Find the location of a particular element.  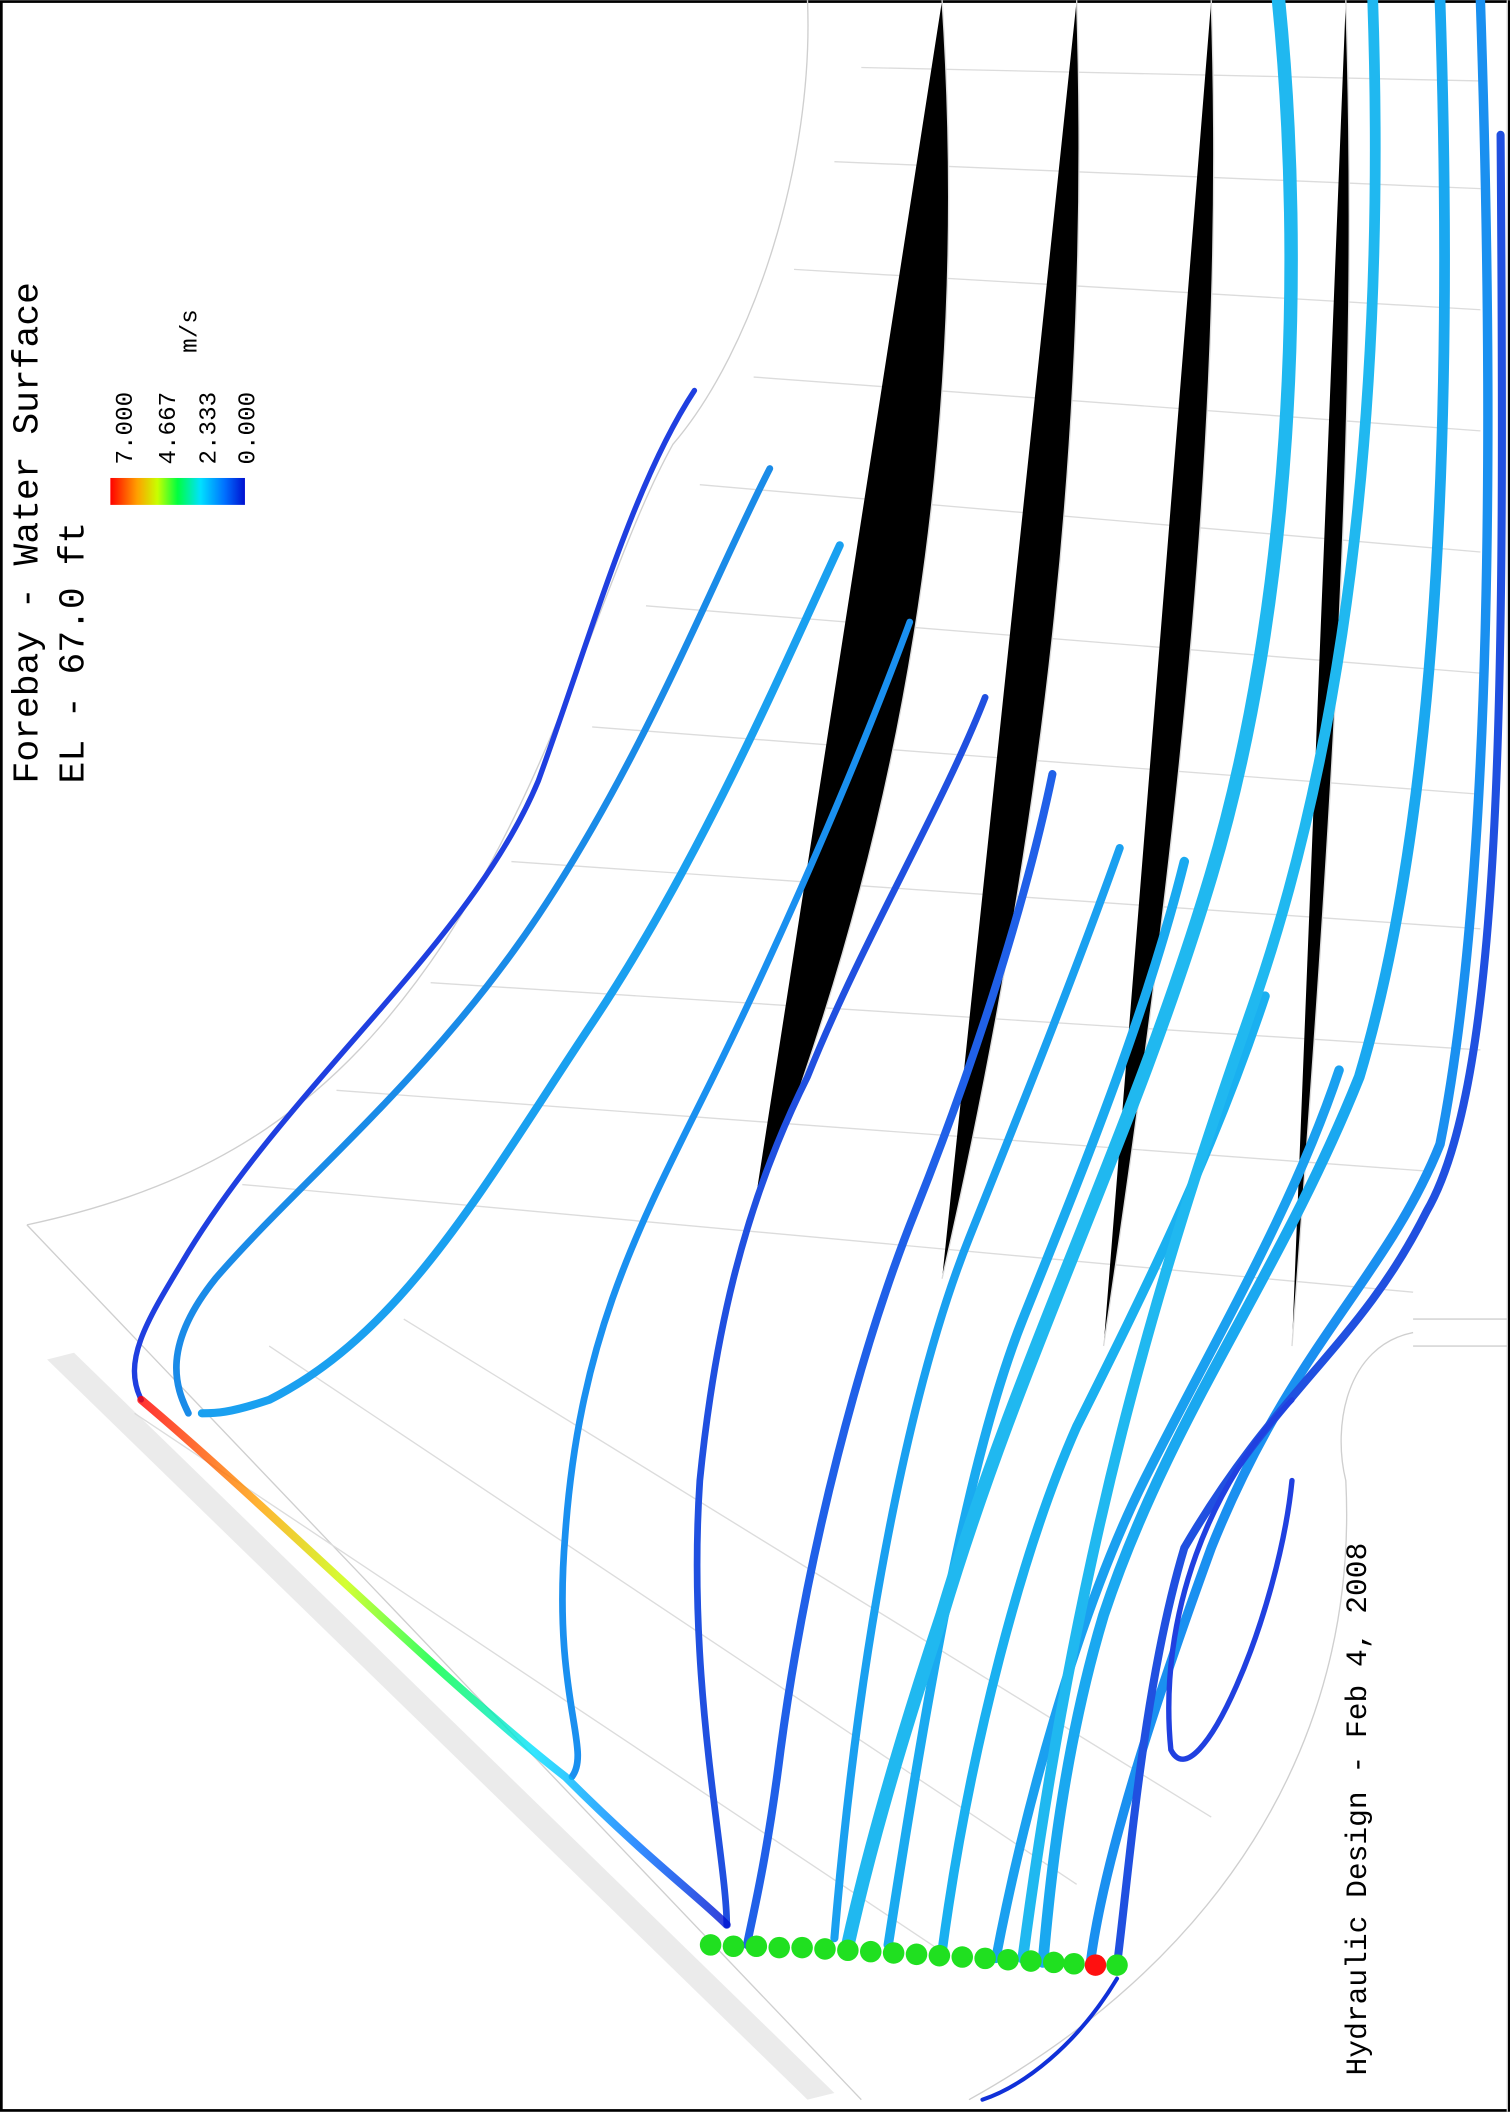

legend-label: 7.000 is located at coordinates (126, 428).